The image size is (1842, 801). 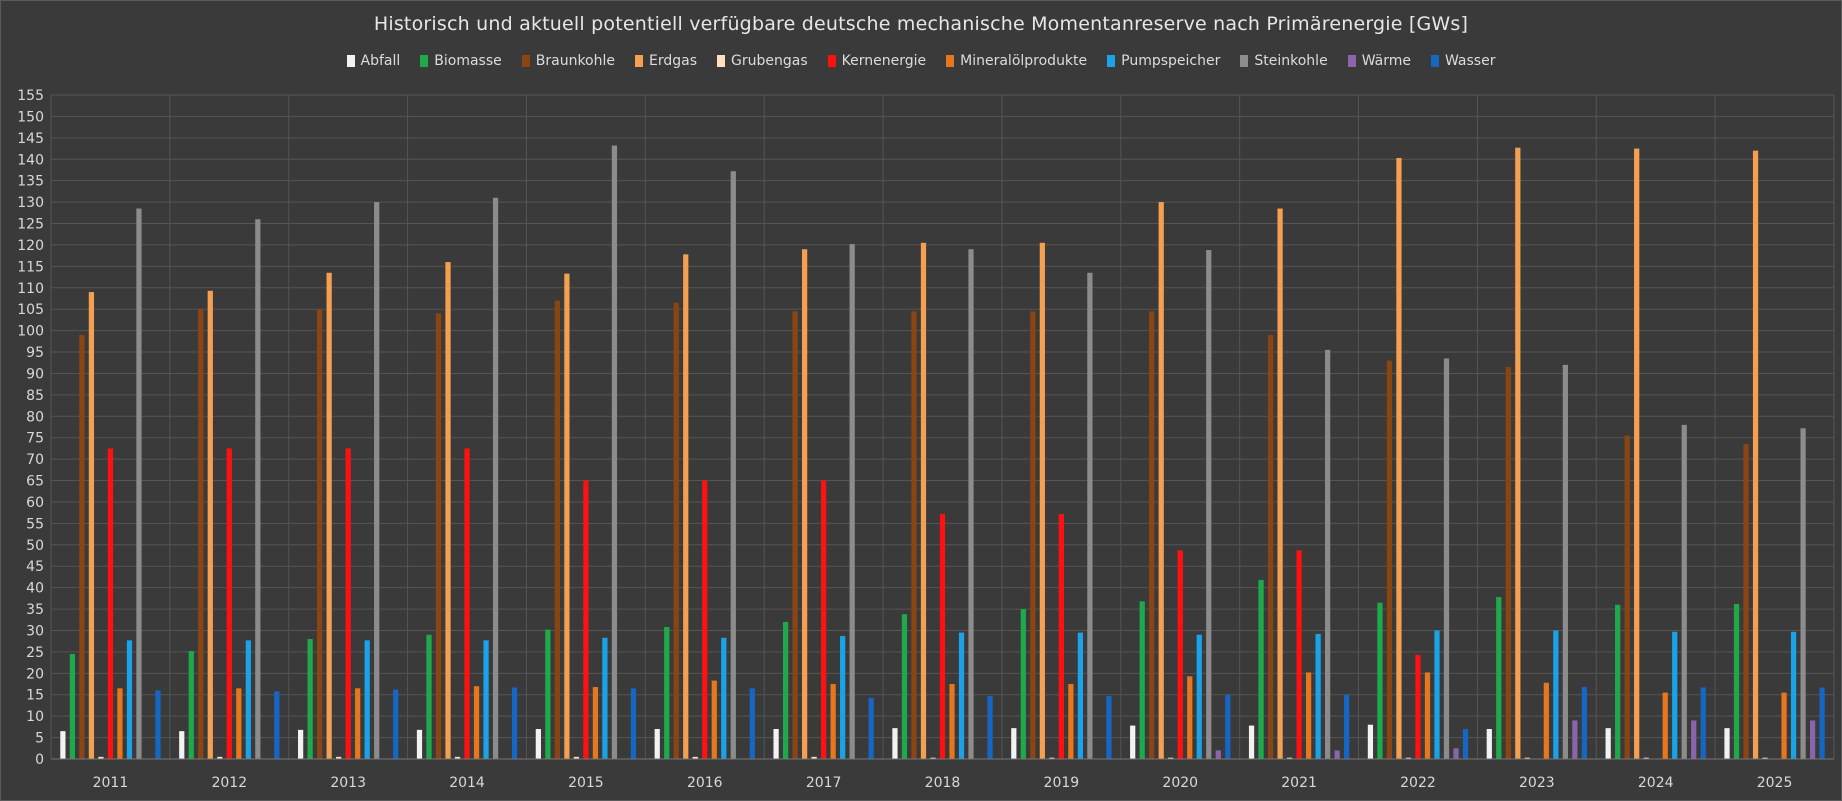 What do you see at coordinates (1727, 743) in the screenshot?
I see `bar-abfall-2025` at bounding box center [1727, 743].